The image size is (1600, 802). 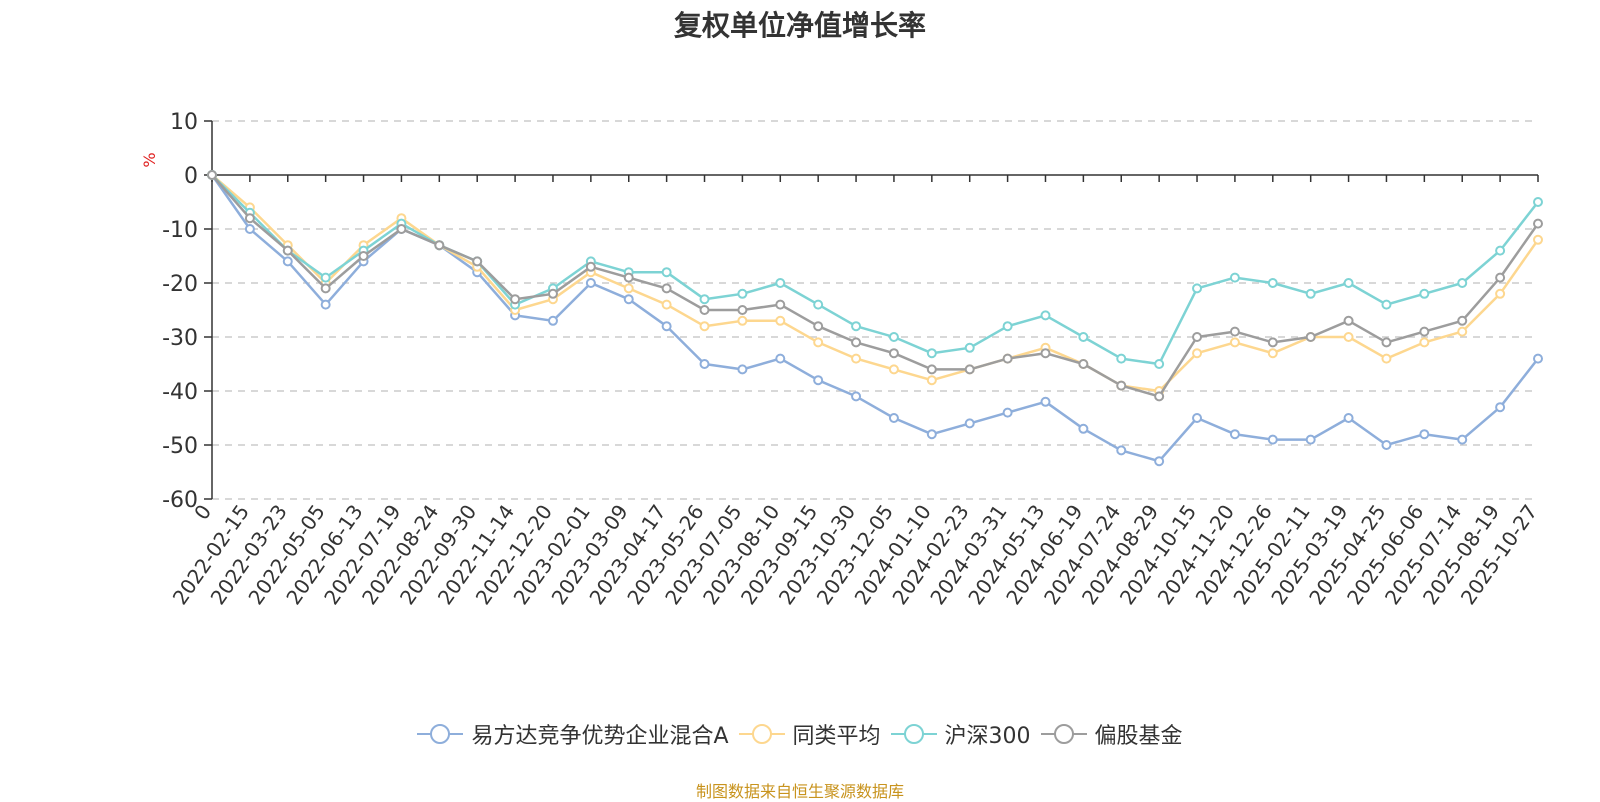 I want to click on legend-item: 沪深300, so click(x=960, y=734).